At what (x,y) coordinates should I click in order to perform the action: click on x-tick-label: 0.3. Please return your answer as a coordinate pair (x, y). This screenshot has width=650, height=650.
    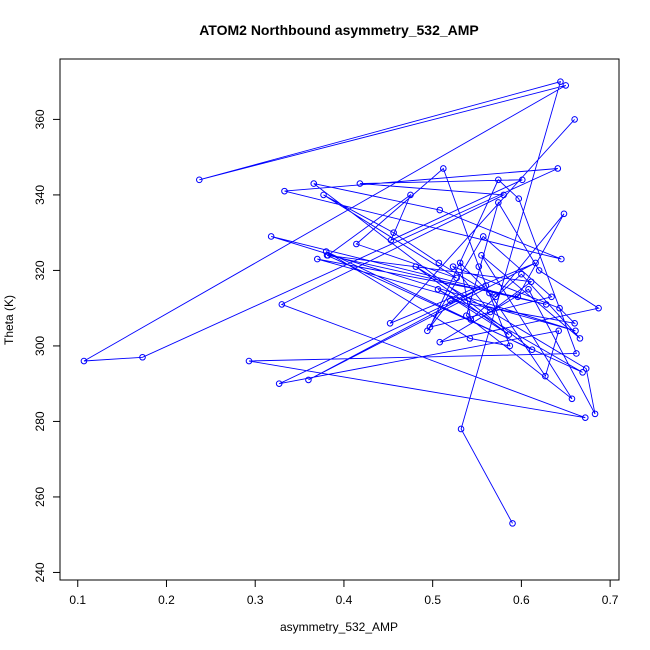
    Looking at the image, I should click on (255, 600).